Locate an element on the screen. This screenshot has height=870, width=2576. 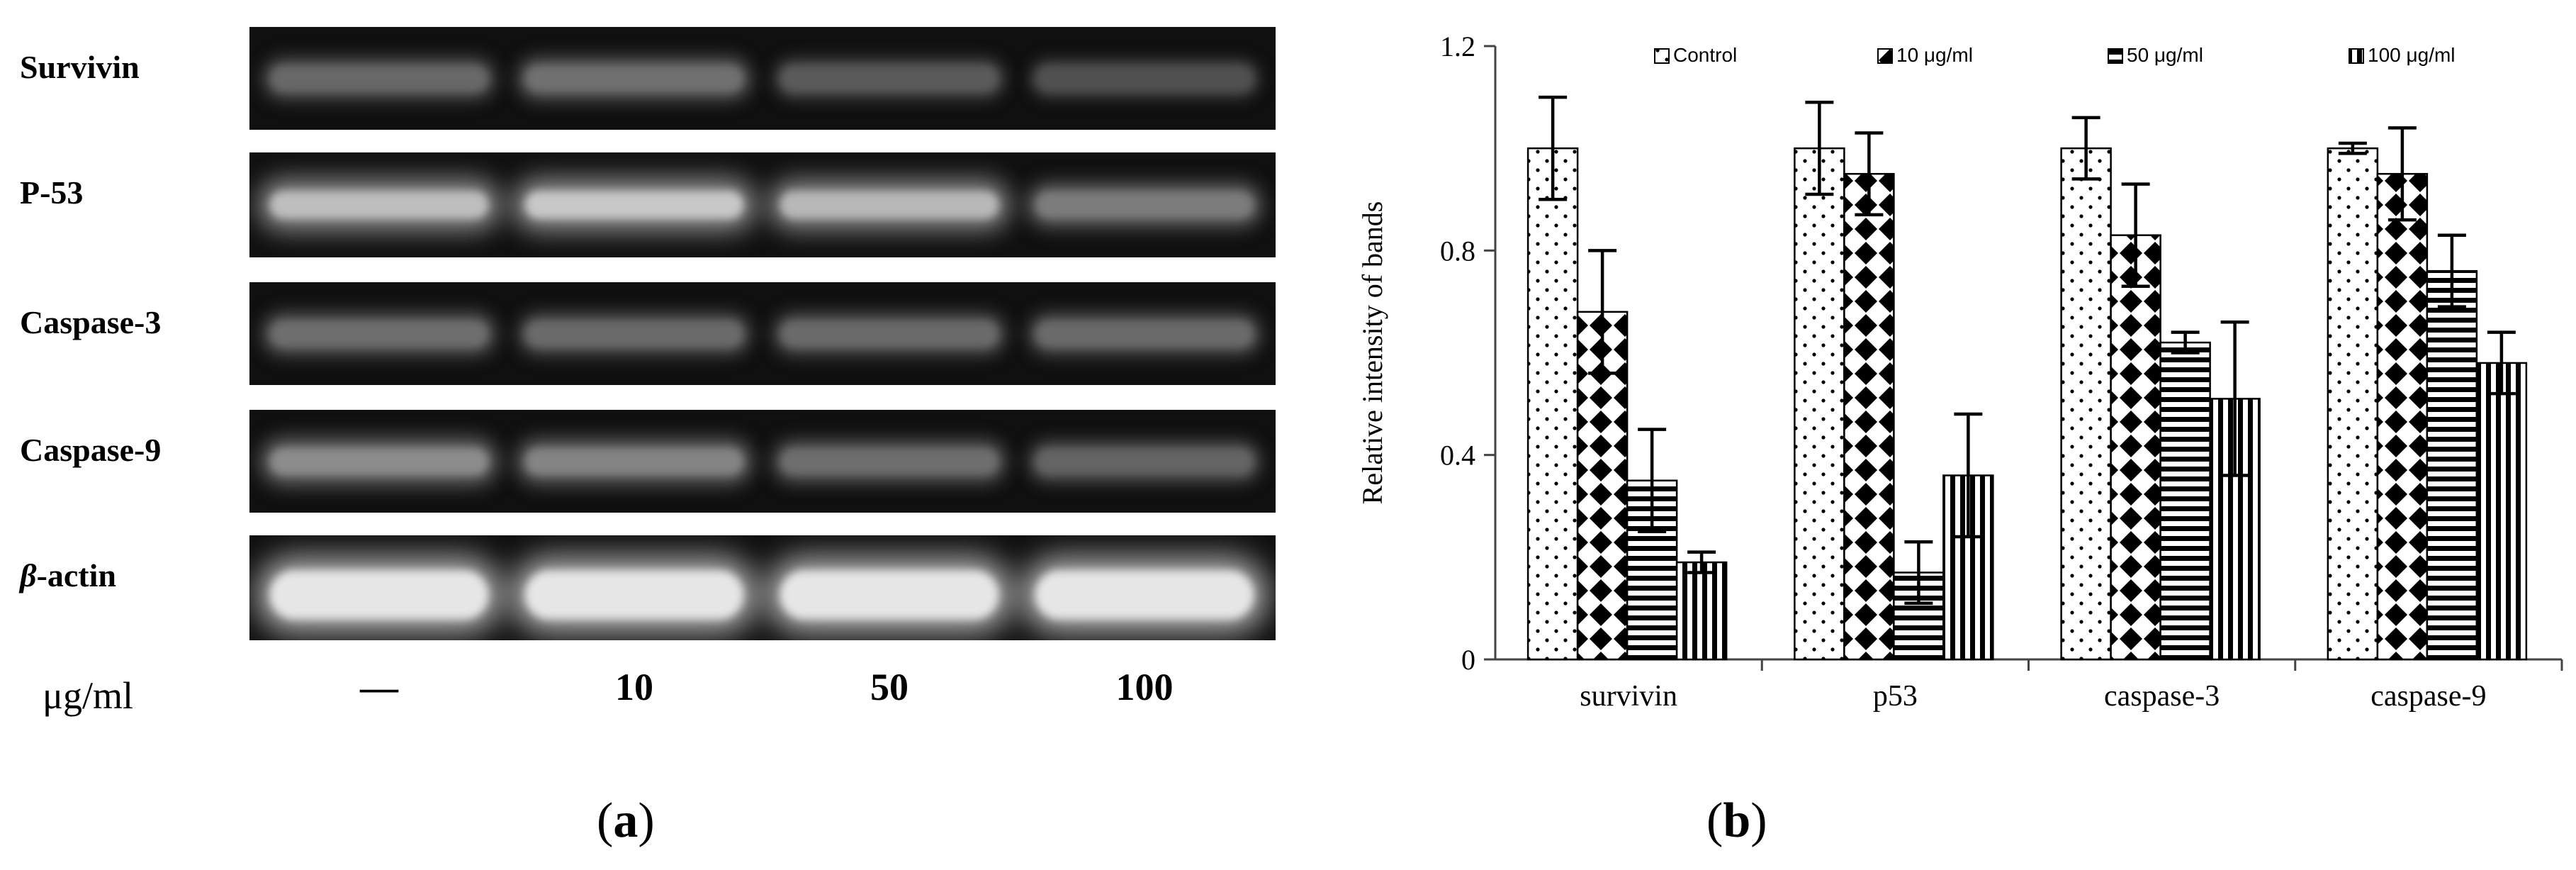
gel-row-label-greek: β is located at coordinates (28, 575).